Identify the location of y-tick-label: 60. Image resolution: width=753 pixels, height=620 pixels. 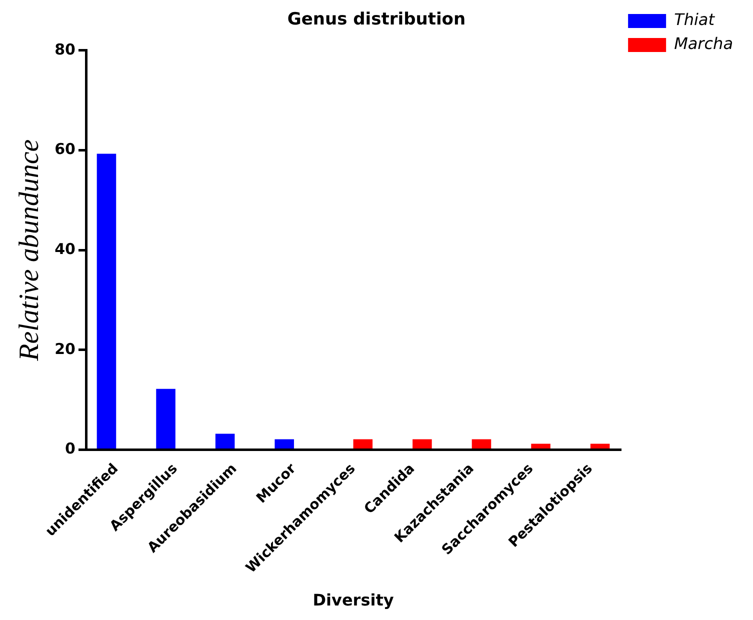
(65, 149).